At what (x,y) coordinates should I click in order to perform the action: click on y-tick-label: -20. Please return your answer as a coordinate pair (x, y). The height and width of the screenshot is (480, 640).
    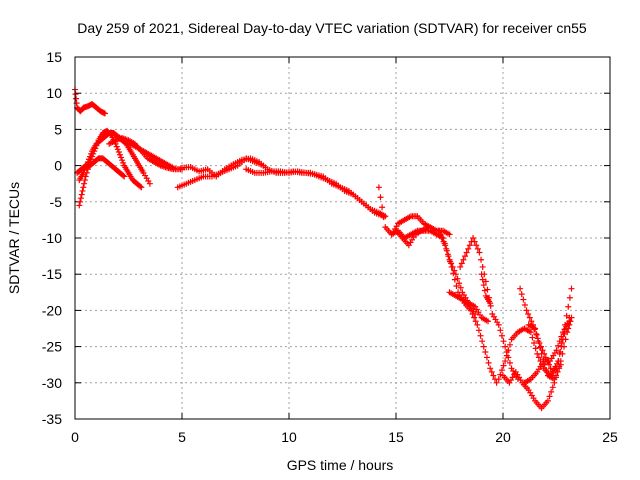
    Looking at the image, I should click on (52, 310).